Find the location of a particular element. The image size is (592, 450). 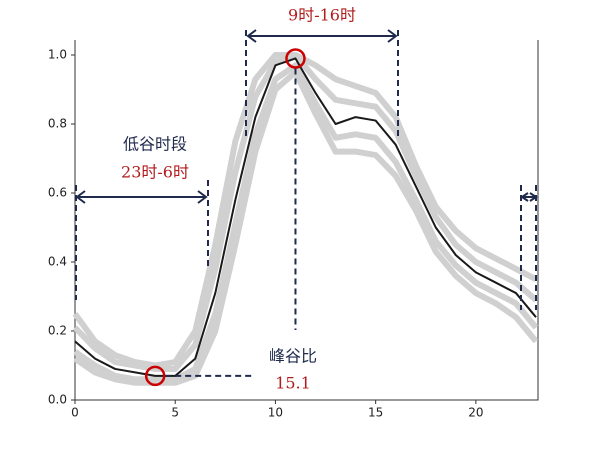

peak-hours-label: 9时-16时 is located at coordinates (322, 15).